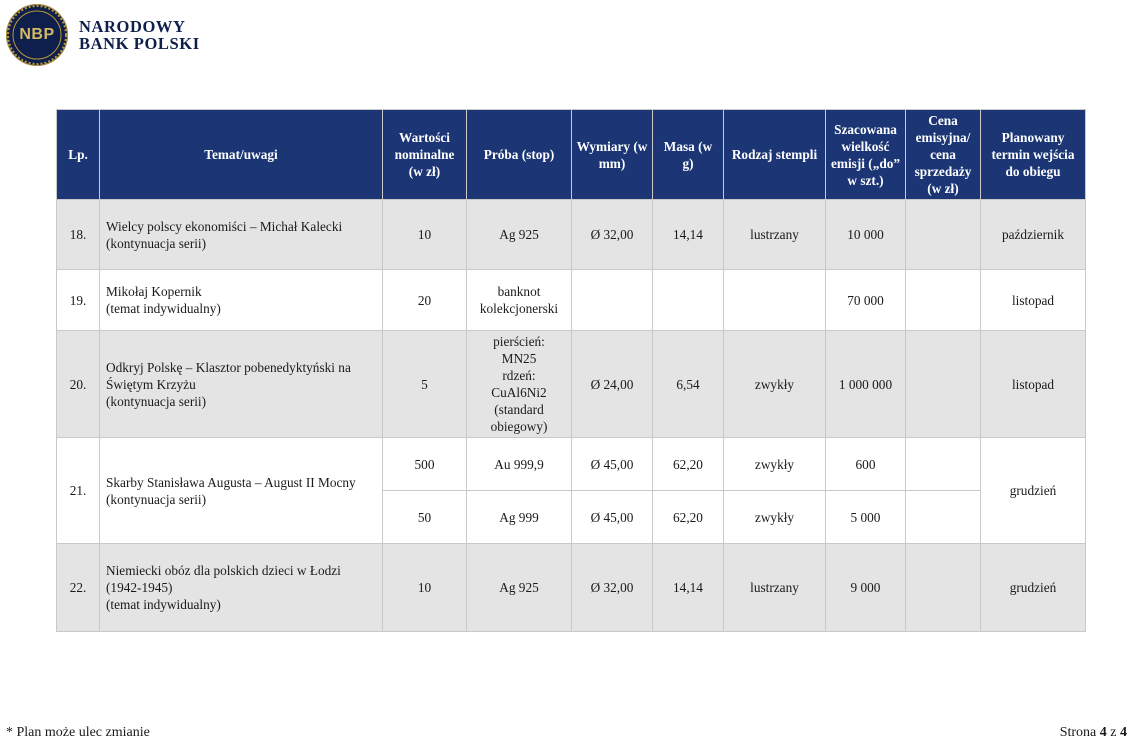 The width and height of the screenshot is (1143, 742). I want to click on cell-masa, so click(688, 300).